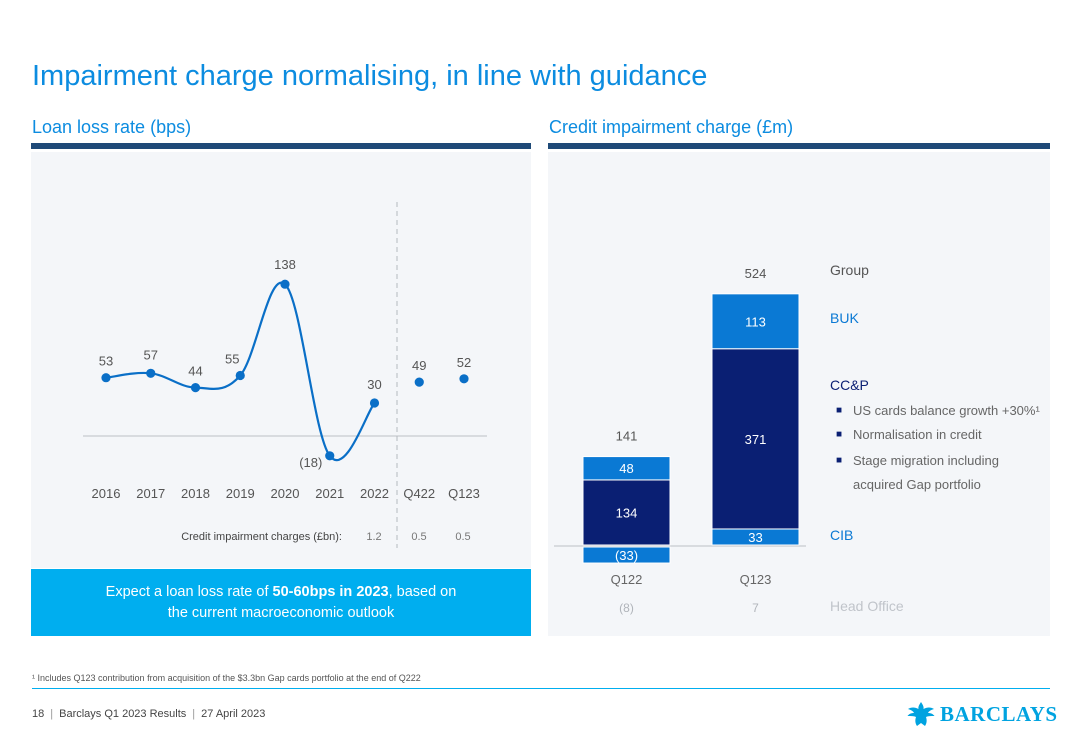 Image resolution: width=1080 pixels, height=748 pixels. What do you see at coordinates (330, 592) in the screenshot?
I see `callout-highlight: 50-60bps in 2023` at bounding box center [330, 592].